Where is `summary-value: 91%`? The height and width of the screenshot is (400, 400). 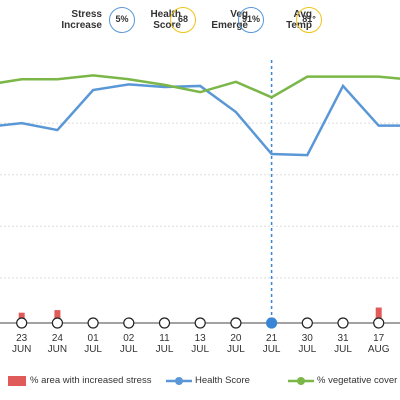
summary-value: 91% is located at coordinates (251, 20).